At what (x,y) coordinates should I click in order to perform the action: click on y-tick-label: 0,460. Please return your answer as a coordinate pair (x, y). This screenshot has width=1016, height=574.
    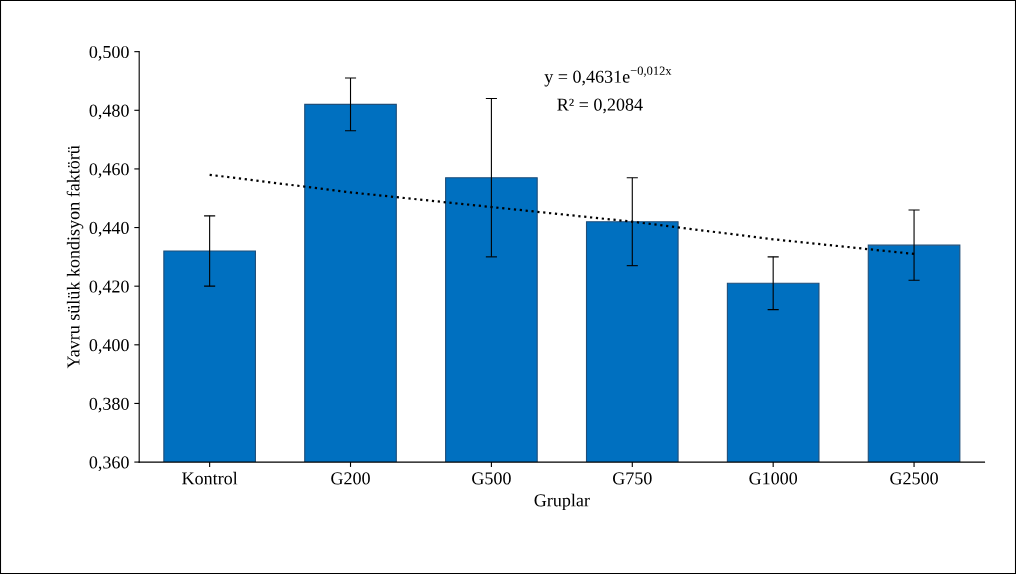
    Looking at the image, I should click on (109, 170).